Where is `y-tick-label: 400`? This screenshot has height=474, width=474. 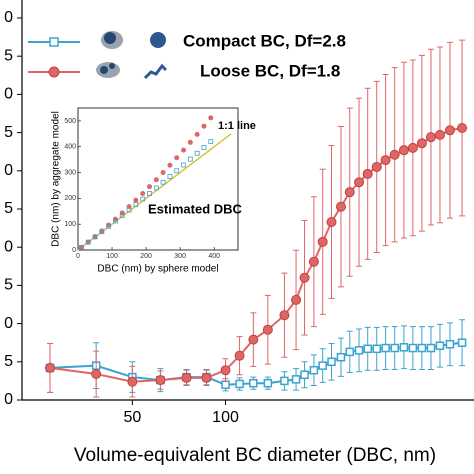 y-tick-label: 400 is located at coordinates (70, 147).